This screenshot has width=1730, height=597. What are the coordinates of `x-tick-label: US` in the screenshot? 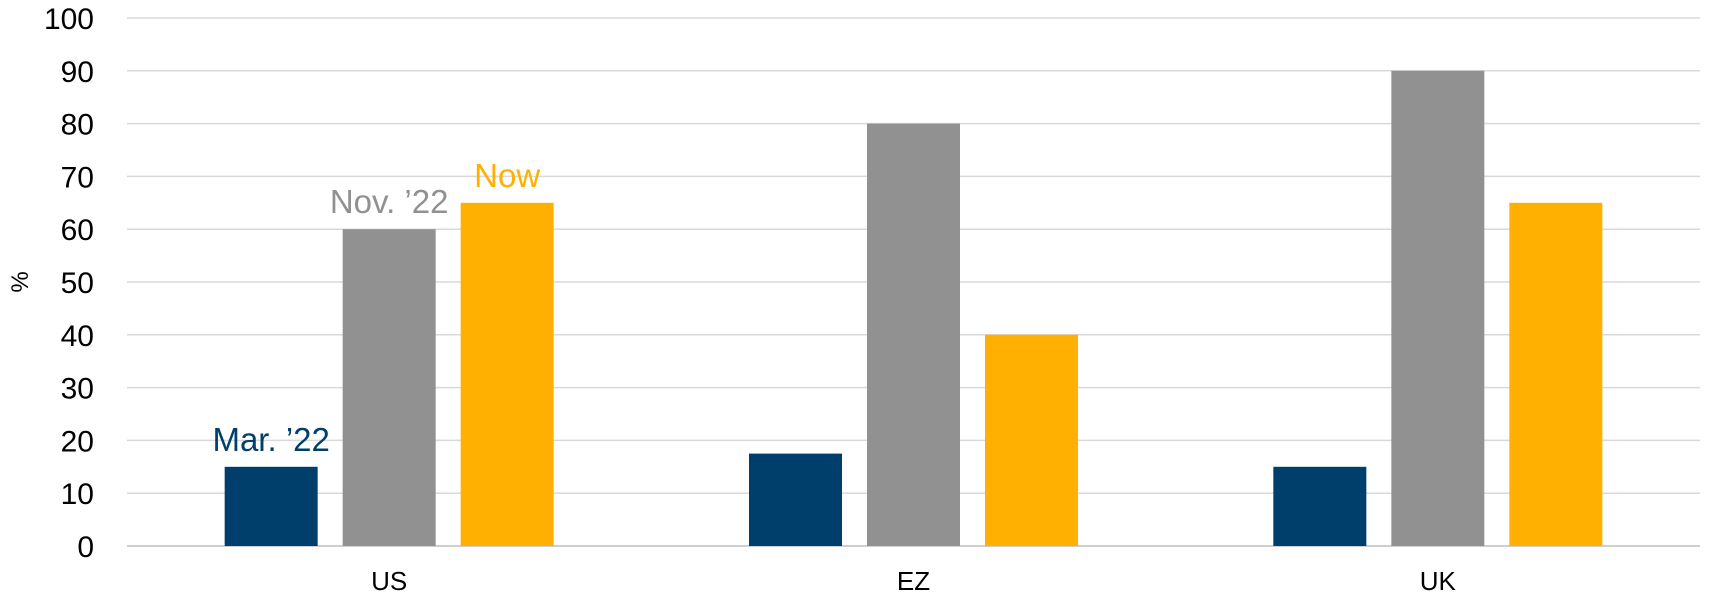 It's located at (389, 581).